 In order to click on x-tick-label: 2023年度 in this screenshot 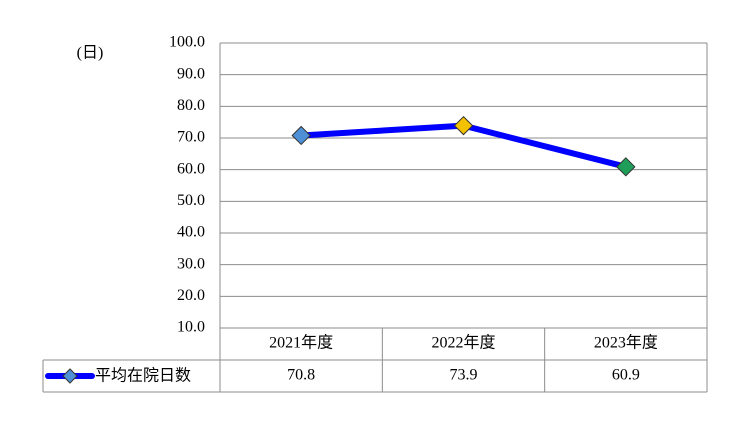, I will do `click(626, 343)`.